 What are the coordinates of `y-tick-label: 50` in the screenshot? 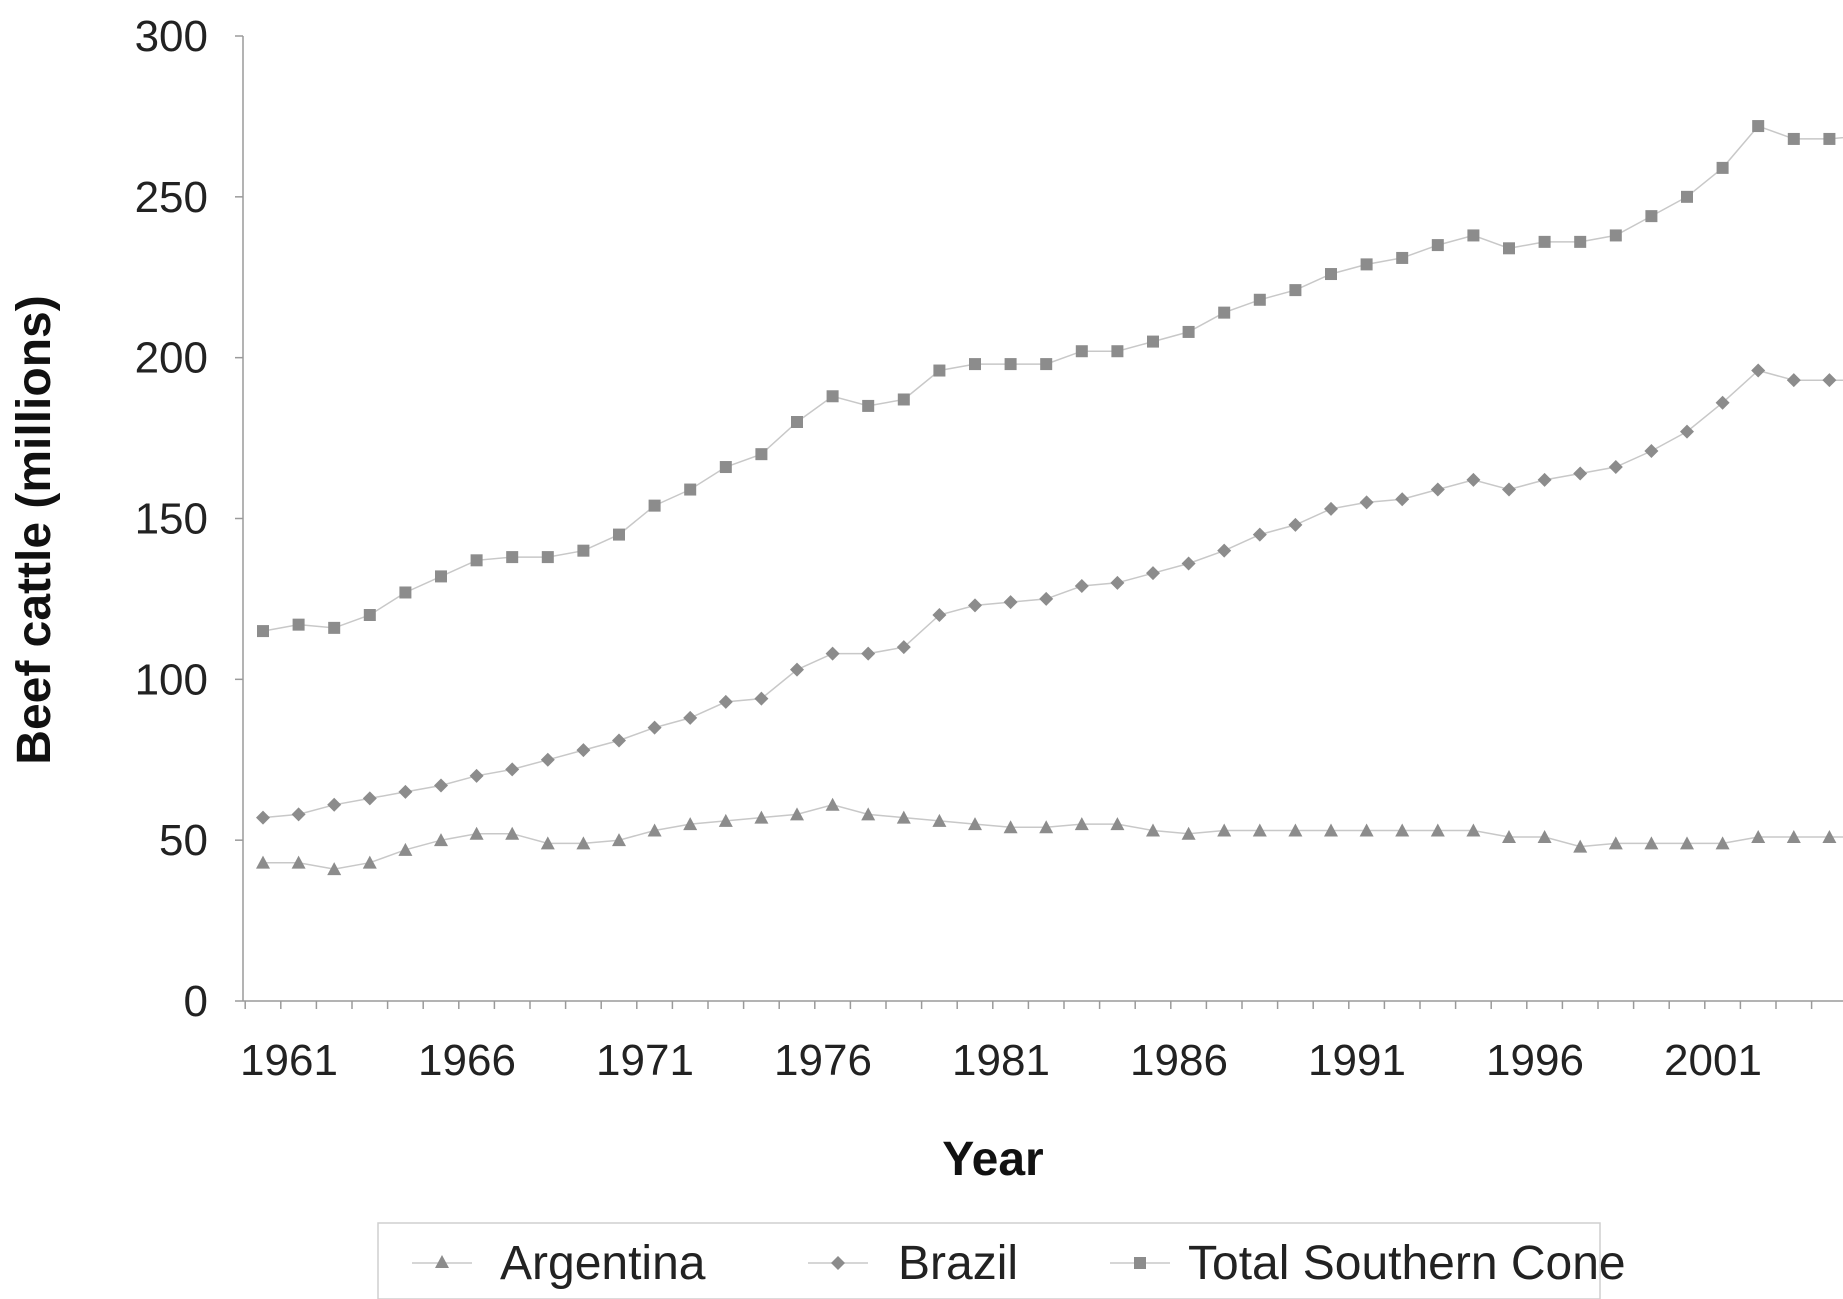 It's located at (183, 840).